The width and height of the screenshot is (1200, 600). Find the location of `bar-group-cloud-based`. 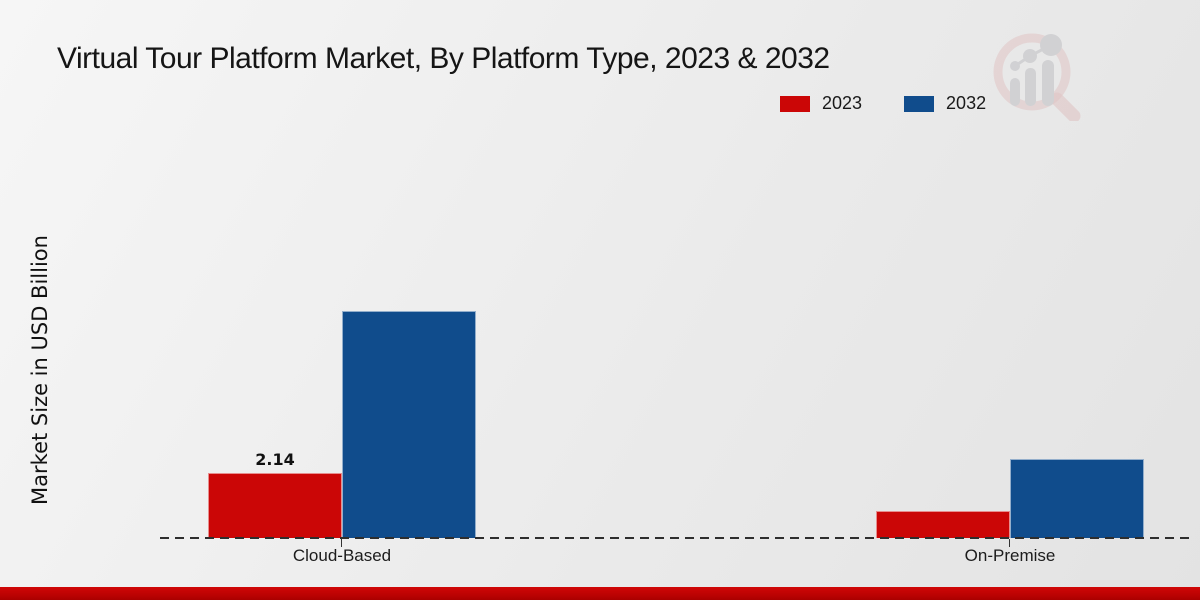

bar-group-cloud-based is located at coordinates (342, 424).